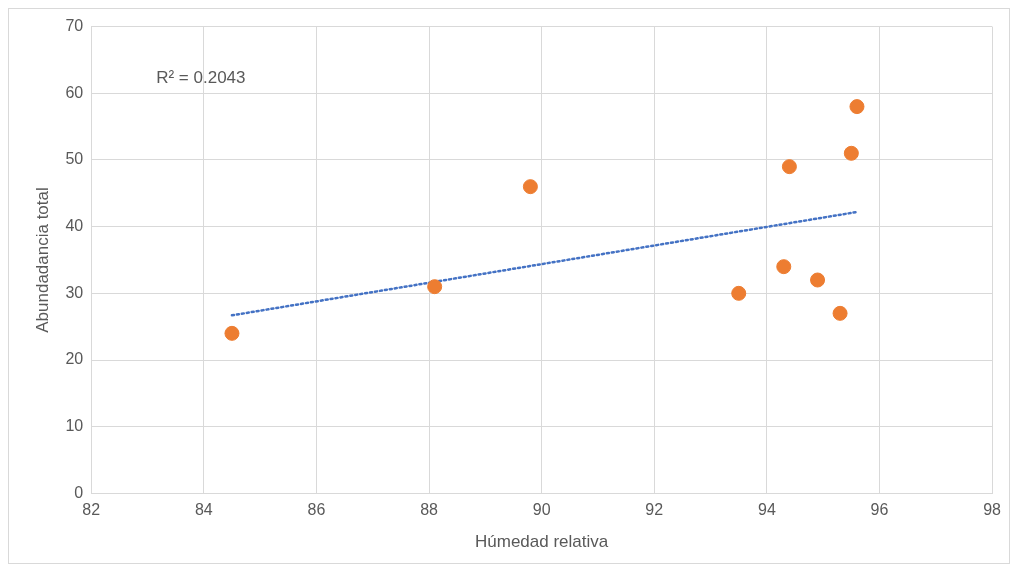  Describe the element at coordinates (316, 510) in the screenshot. I see `x-tick-label: 86` at that location.